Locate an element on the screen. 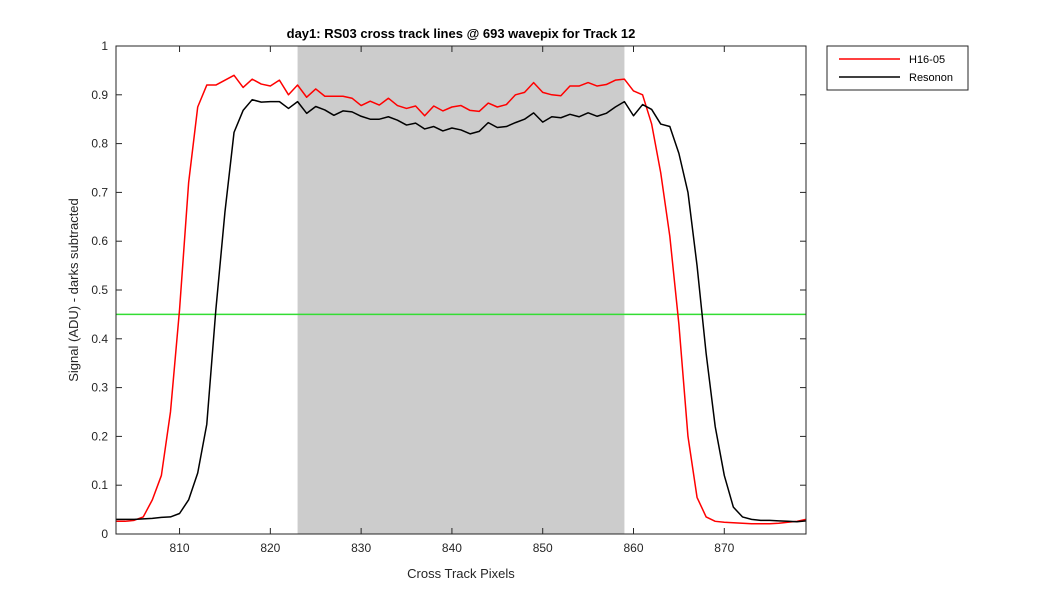  legend-label-h16-05: H16-05 is located at coordinates (927, 60).